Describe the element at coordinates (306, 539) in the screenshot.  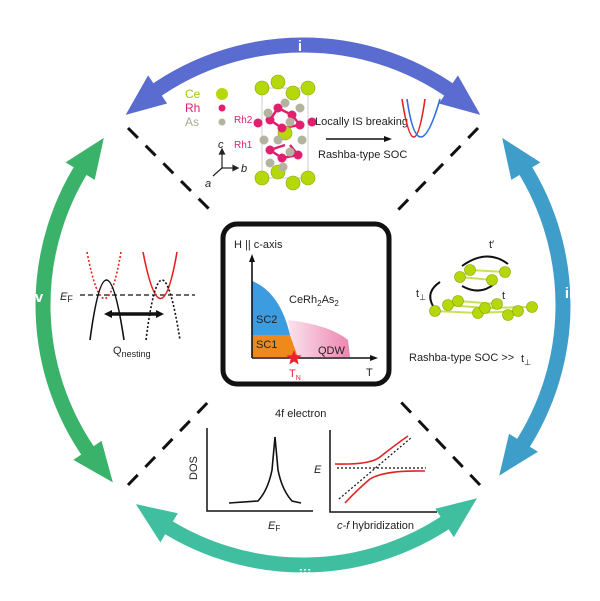
I see `arc-iii` at that location.